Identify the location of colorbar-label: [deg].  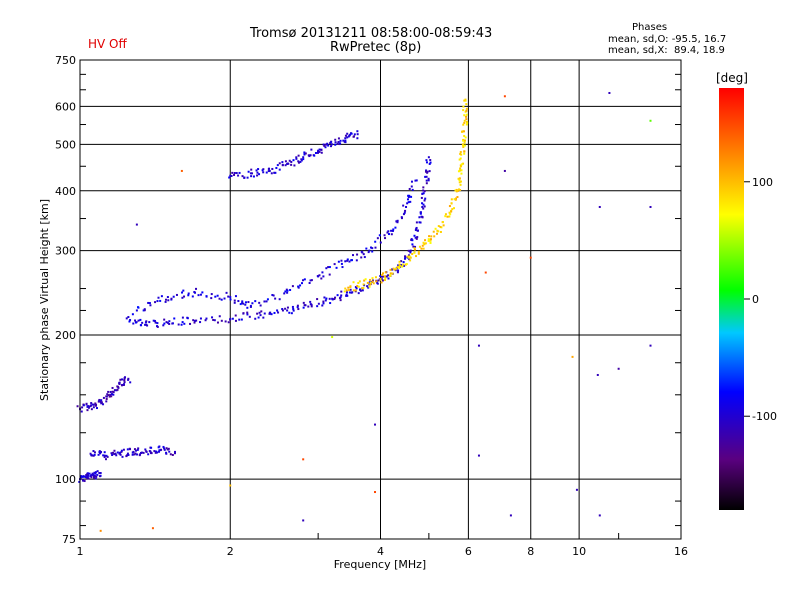
(732, 78).